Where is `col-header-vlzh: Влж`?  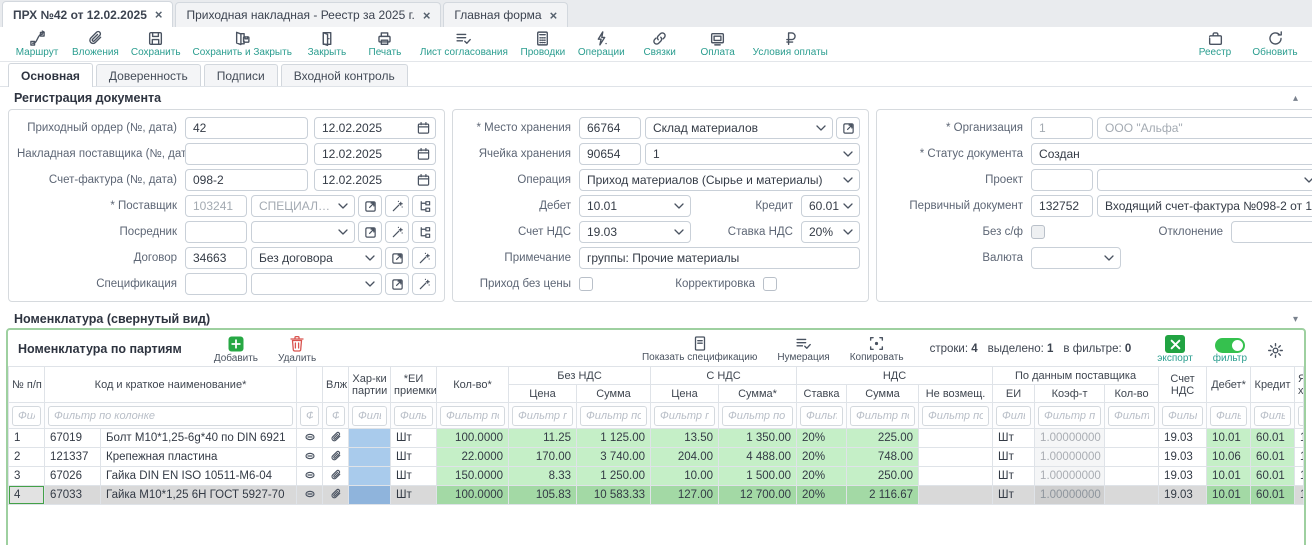
col-header-vlzh: Влж is located at coordinates (336, 384).